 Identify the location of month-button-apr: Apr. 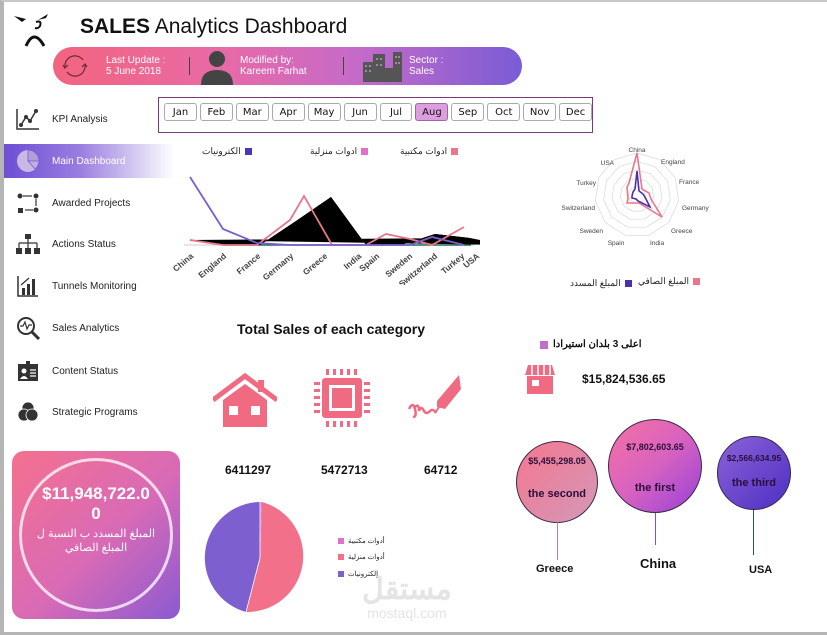
(288, 112).